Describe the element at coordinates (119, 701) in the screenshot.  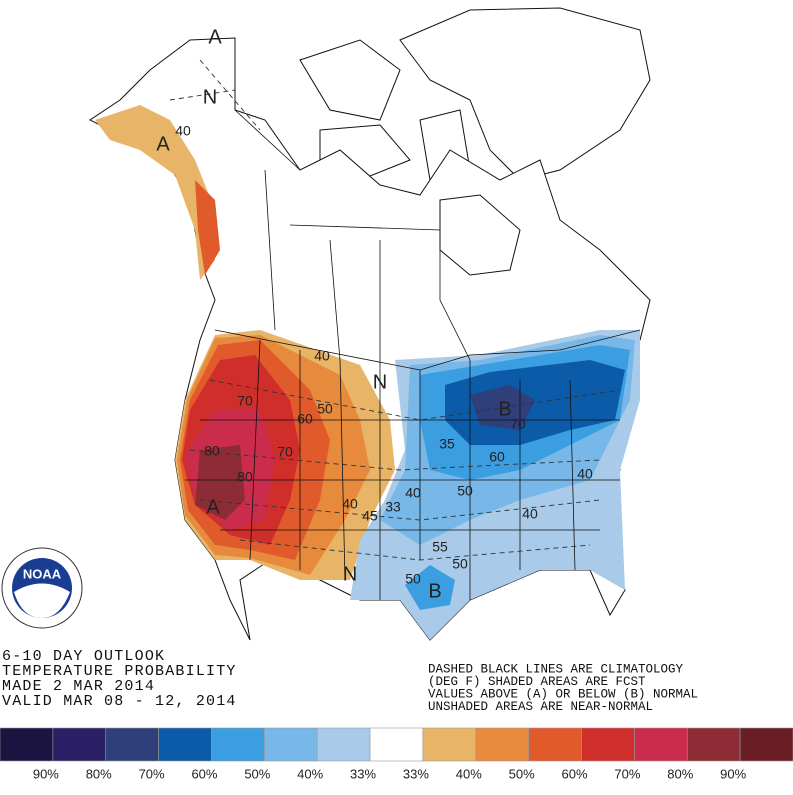
I see `outlook-text: VALID MAR 08 - 12, 2014` at that location.